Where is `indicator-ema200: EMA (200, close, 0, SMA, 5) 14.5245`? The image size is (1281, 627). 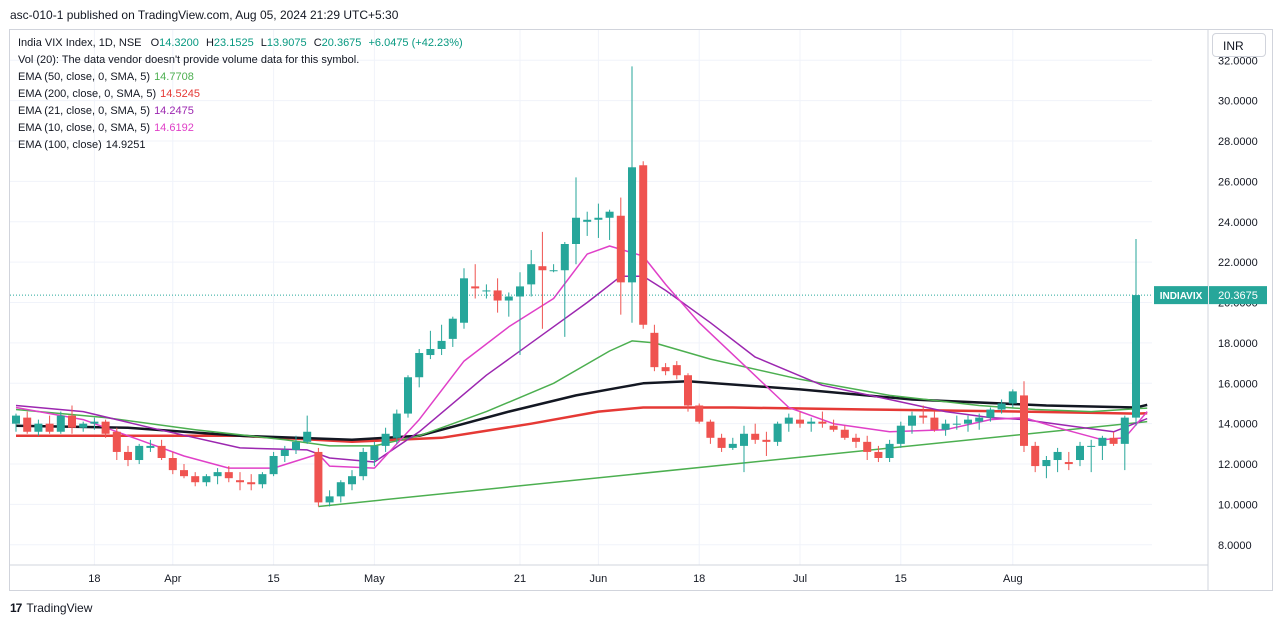
indicator-ema200: EMA (200, close, 0, SMA, 5) 14.5245 is located at coordinates (240, 94).